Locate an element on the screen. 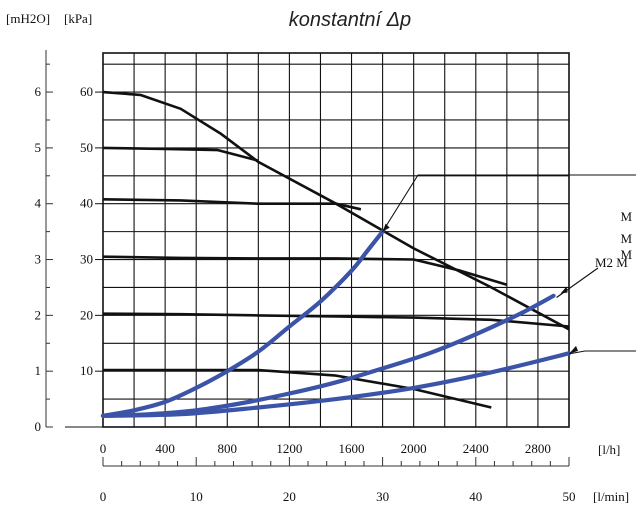 The image size is (636, 506). y-tick-label-mh2o: 6 is located at coordinates (38, 91).